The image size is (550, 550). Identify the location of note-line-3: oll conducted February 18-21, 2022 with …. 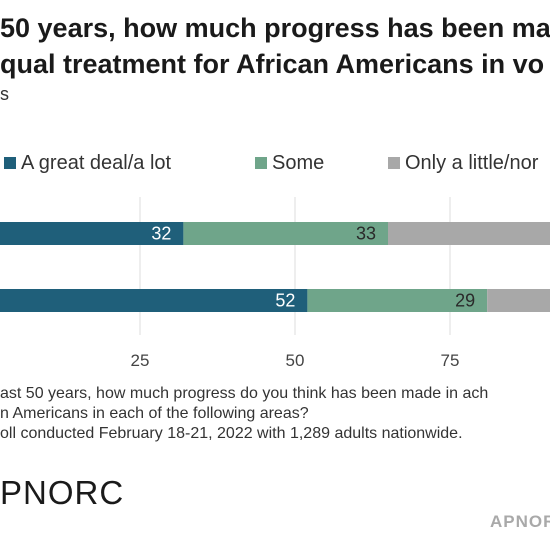
(231, 433).